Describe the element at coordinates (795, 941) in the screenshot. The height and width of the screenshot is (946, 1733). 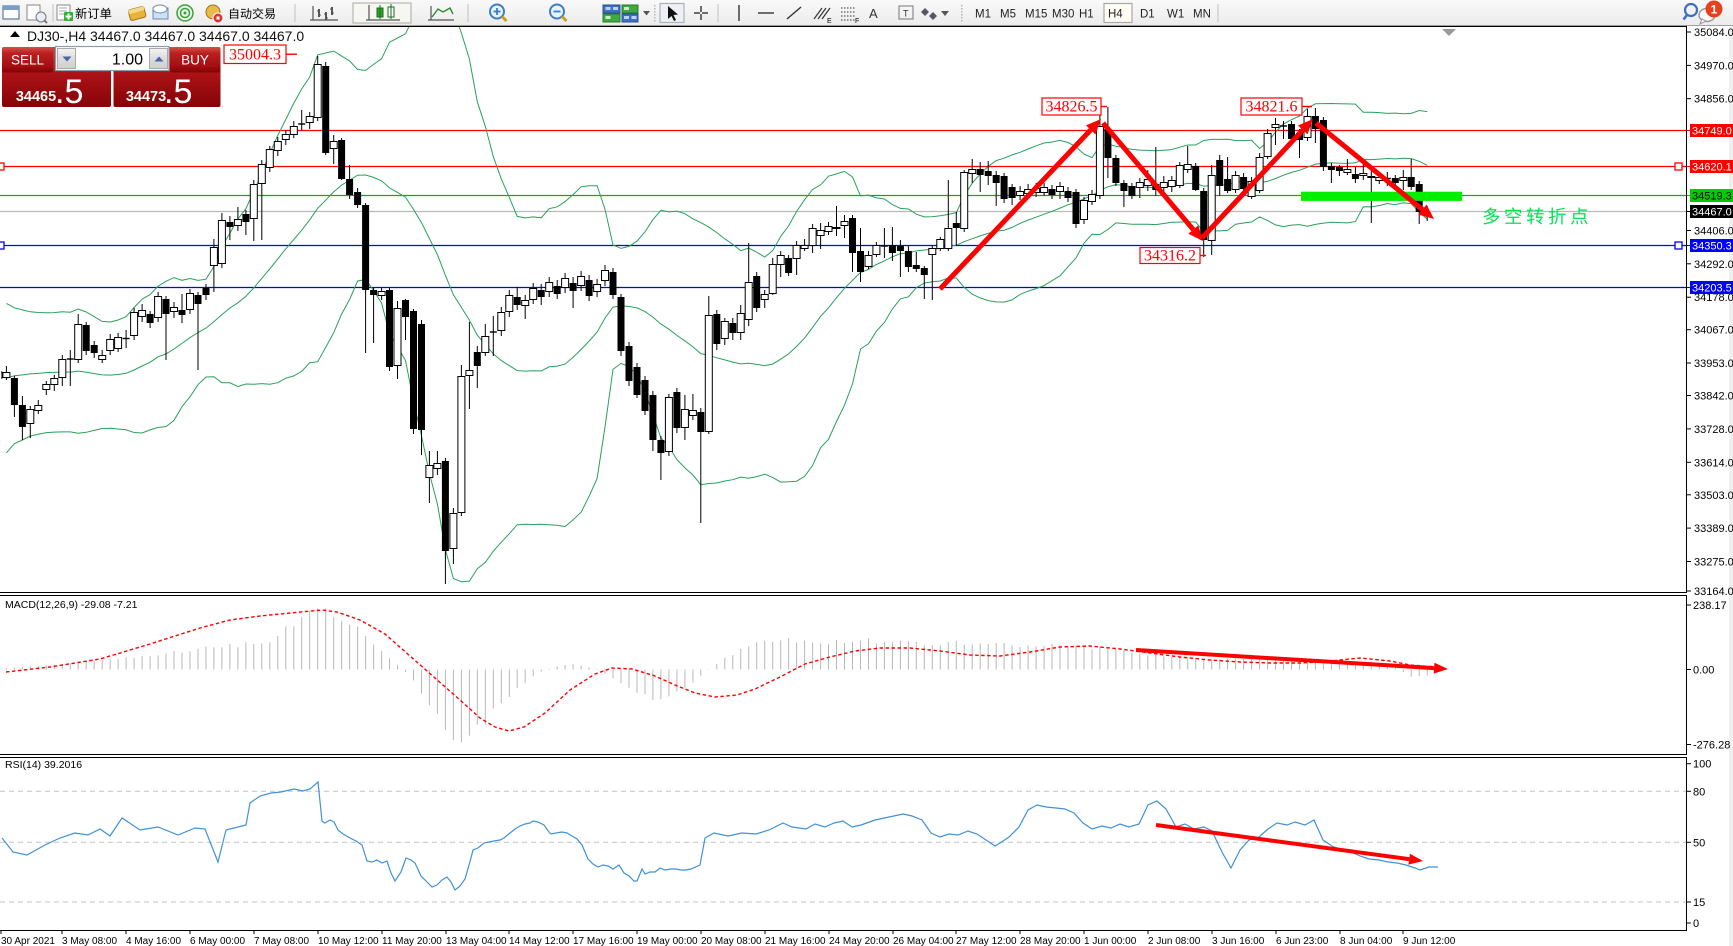
I see `svg-text: 21 May 16:00` at that location.